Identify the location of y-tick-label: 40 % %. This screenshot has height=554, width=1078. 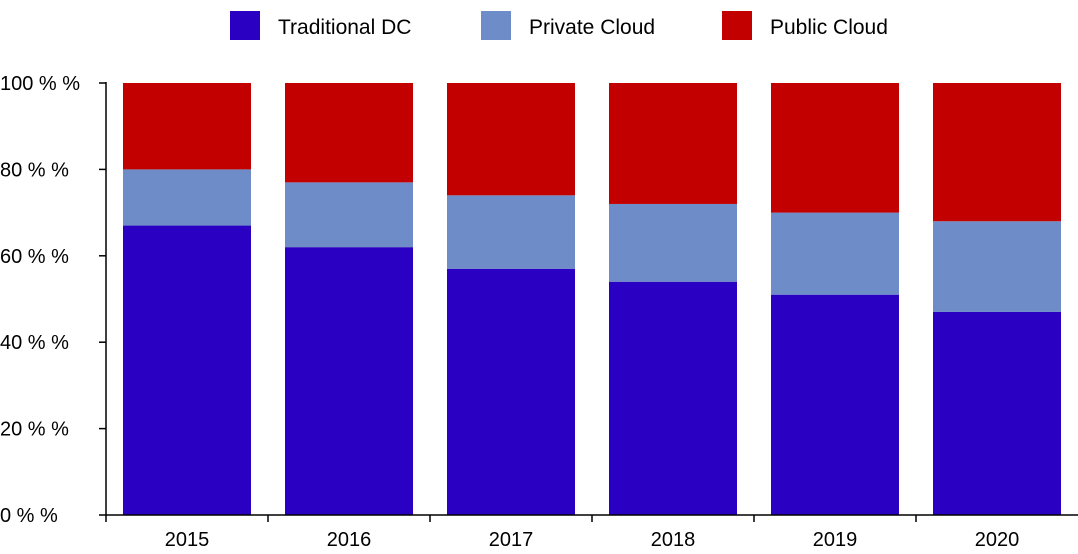
(34, 343).